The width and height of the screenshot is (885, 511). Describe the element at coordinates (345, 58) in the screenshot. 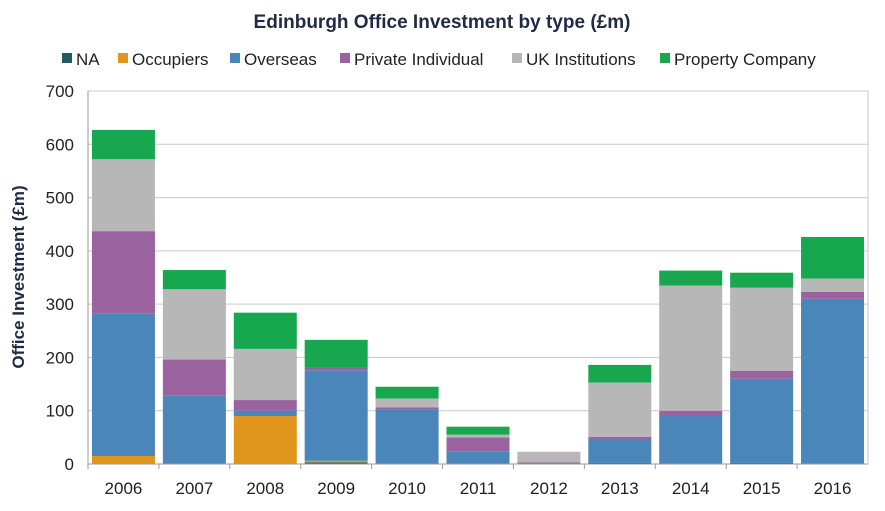

I see `legend-swatch-private-individual` at that location.